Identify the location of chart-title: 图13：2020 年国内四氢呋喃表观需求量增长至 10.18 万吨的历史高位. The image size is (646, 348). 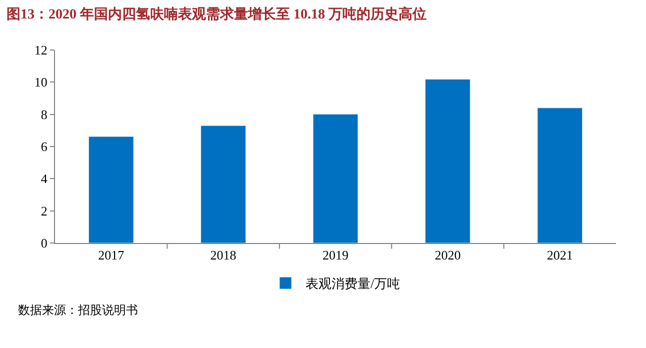
(216, 14).